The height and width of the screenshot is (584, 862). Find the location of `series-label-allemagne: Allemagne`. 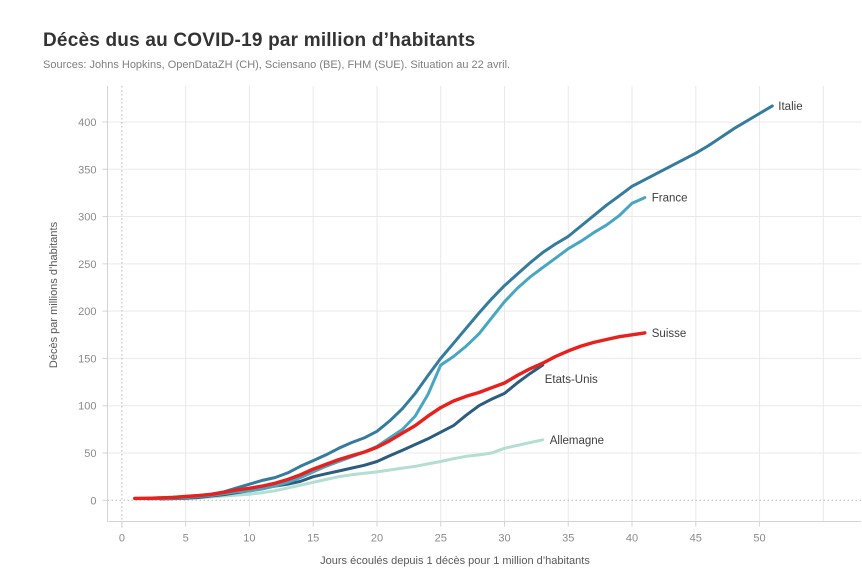

series-label-allemagne: Allemagne is located at coordinates (577, 441).